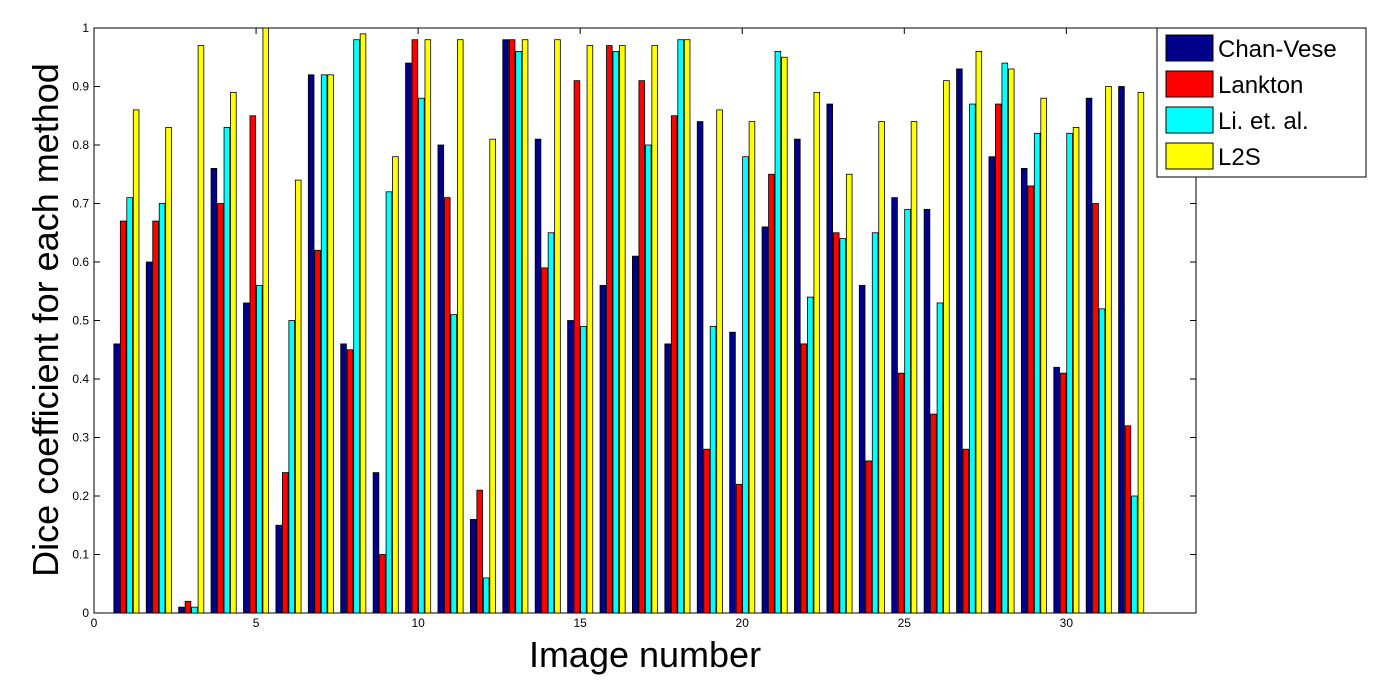  Describe the element at coordinates (1189, 48) in the screenshot. I see `legend-swatch-chan-vese` at that location.